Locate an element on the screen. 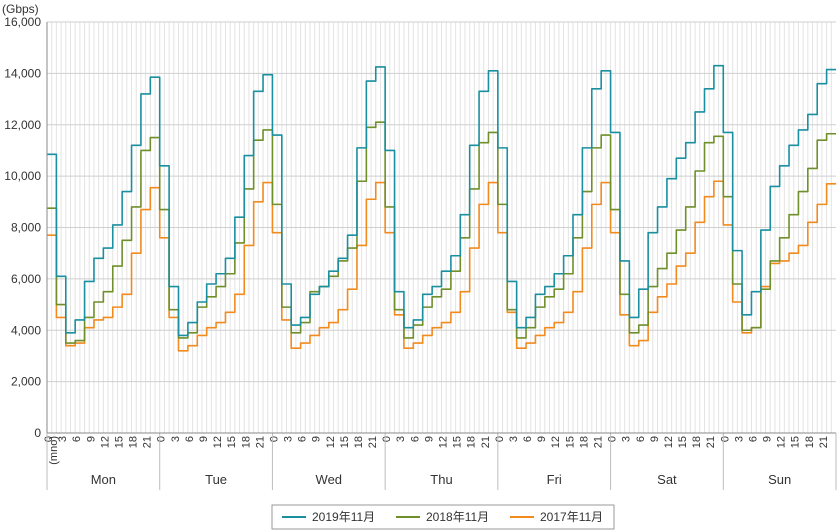 Image resolution: width=838 pixels, height=531 pixels. y-axis-unit-label: (Gbps) is located at coordinates (20, 9).